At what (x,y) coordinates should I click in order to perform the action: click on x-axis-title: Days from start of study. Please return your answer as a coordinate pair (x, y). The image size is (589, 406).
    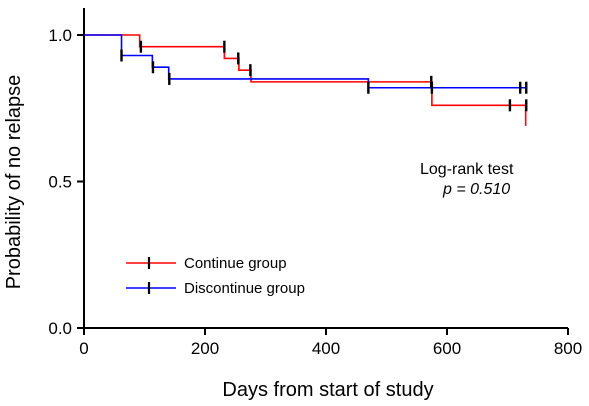
    Looking at the image, I should click on (327, 390).